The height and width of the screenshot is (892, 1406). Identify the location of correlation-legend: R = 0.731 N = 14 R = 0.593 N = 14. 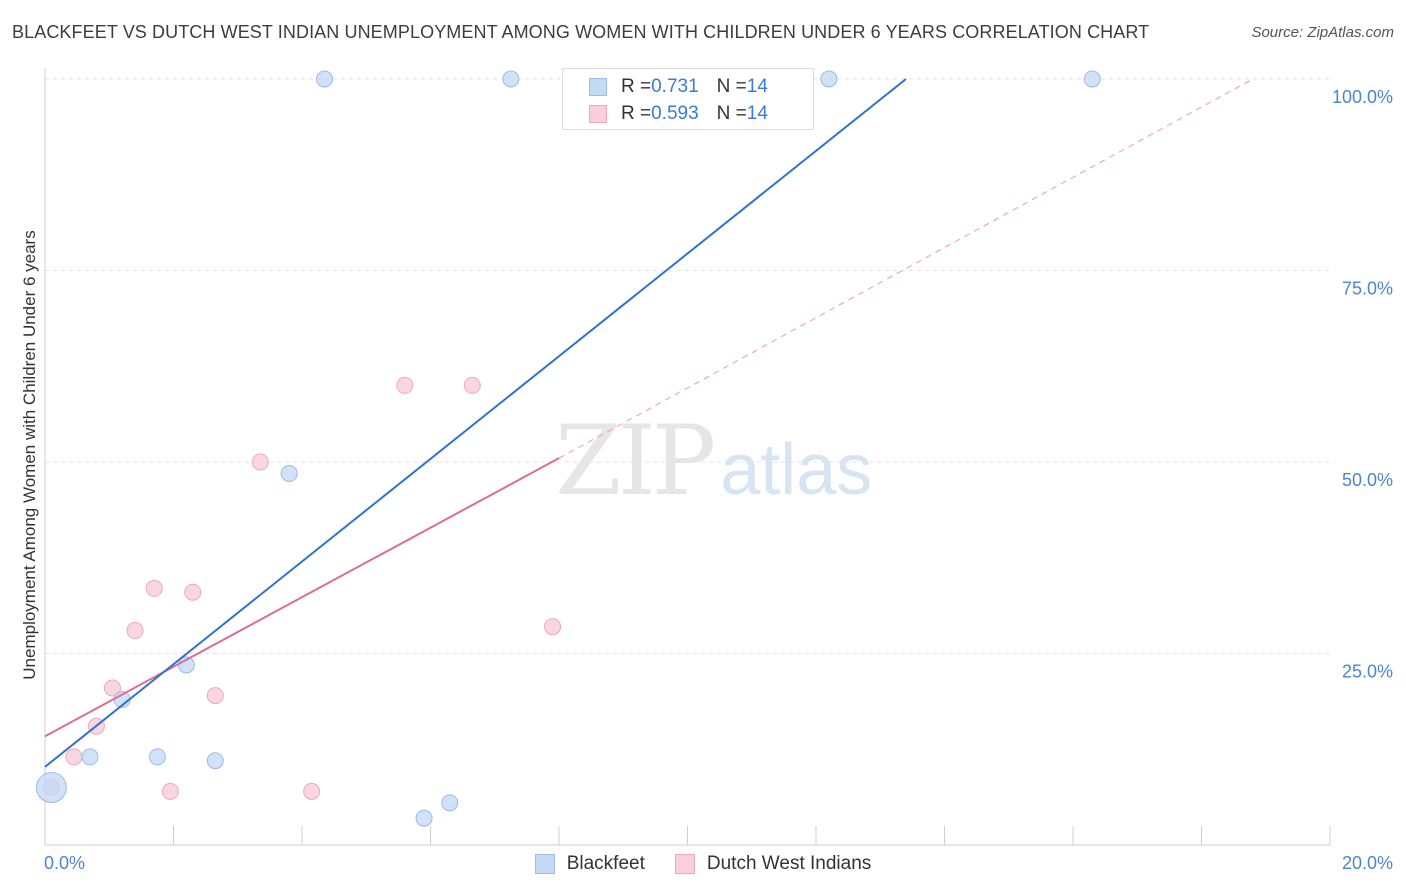
(688, 99).